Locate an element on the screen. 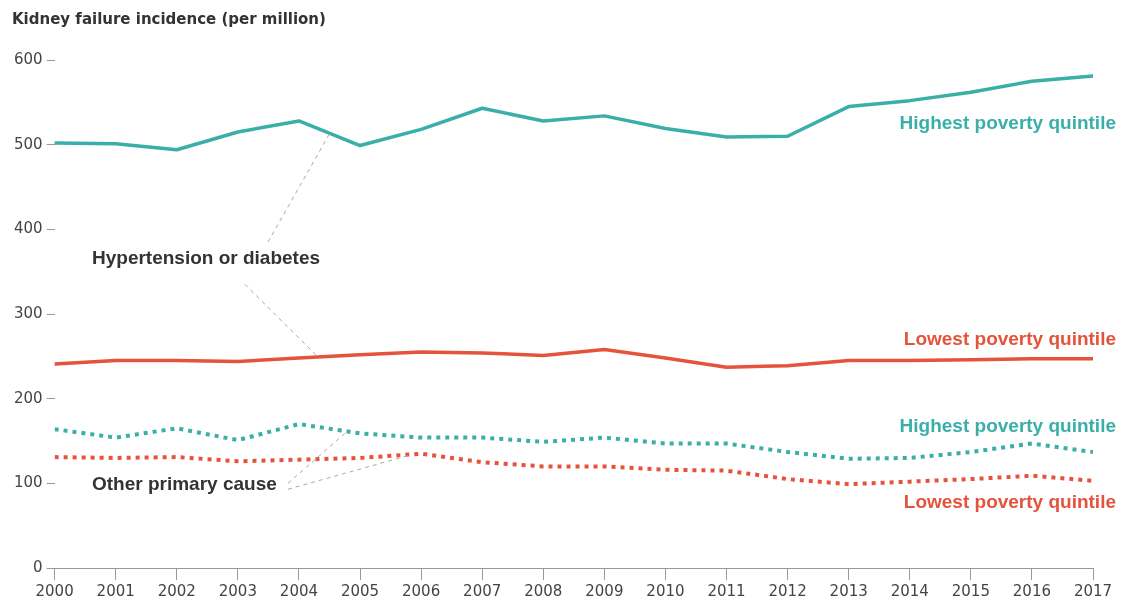  x-tick-label: 2006 is located at coordinates (421, 590).